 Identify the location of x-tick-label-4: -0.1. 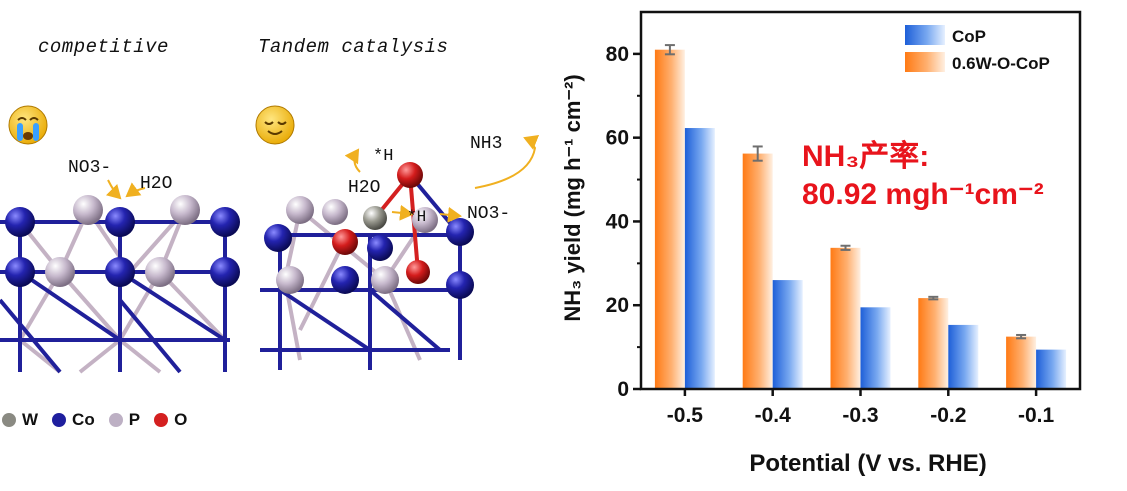
(1036, 415).